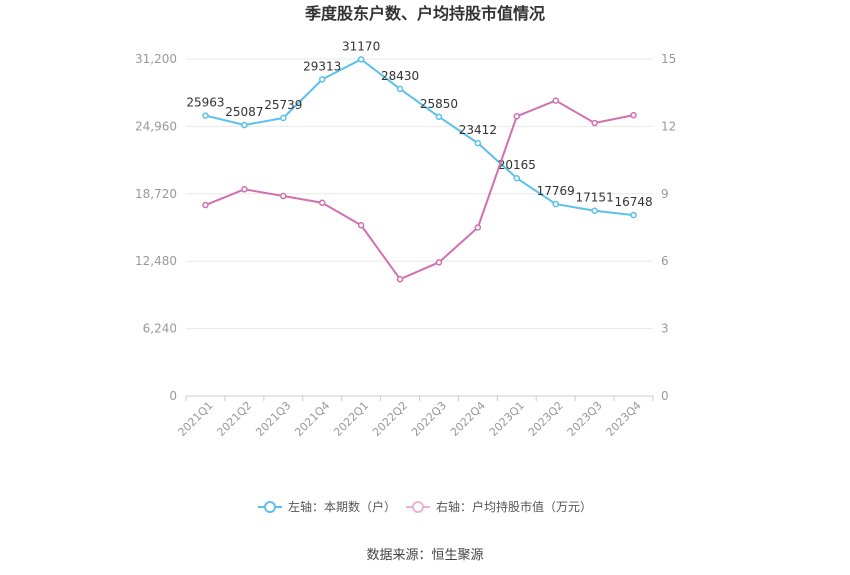 The width and height of the screenshot is (850, 575). What do you see at coordinates (156, 59) in the screenshot?
I see `left-tick-label: 31,200` at bounding box center [156, 59].